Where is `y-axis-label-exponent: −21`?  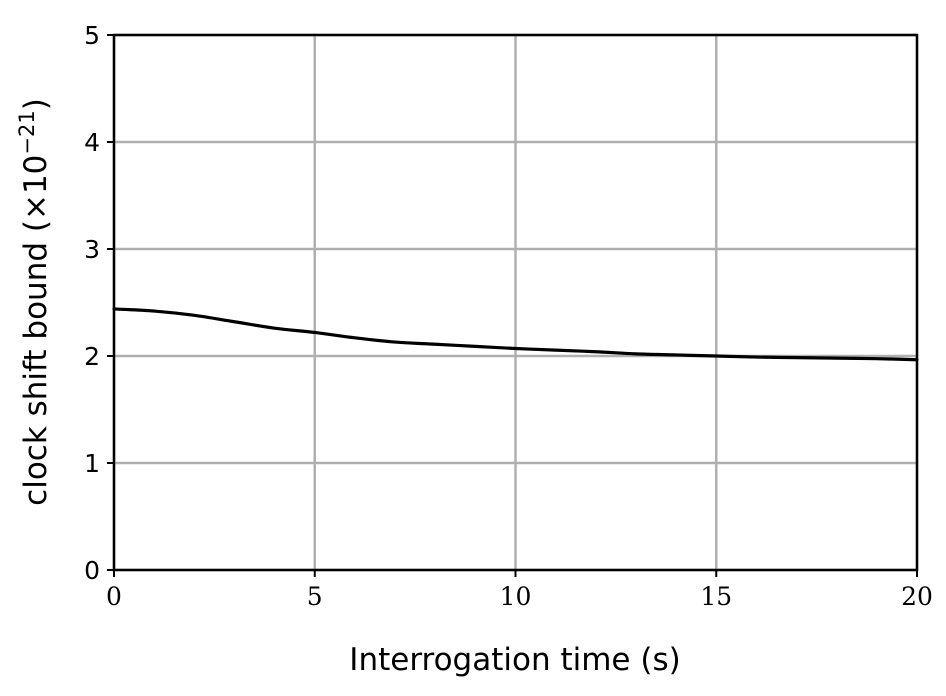
y-axis-label-exponent: −21 is located at coordinates (27, 132).